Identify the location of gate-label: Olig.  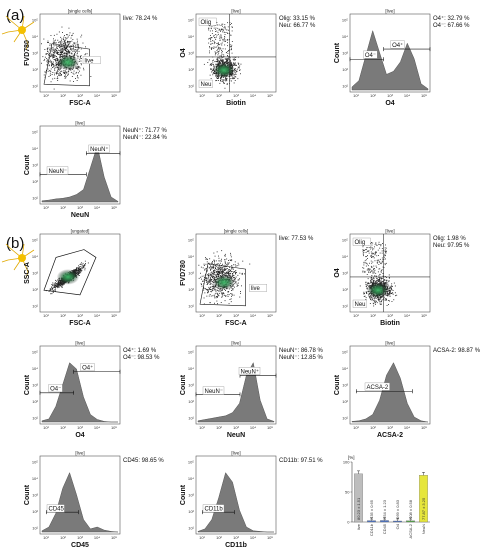
(360, 243).